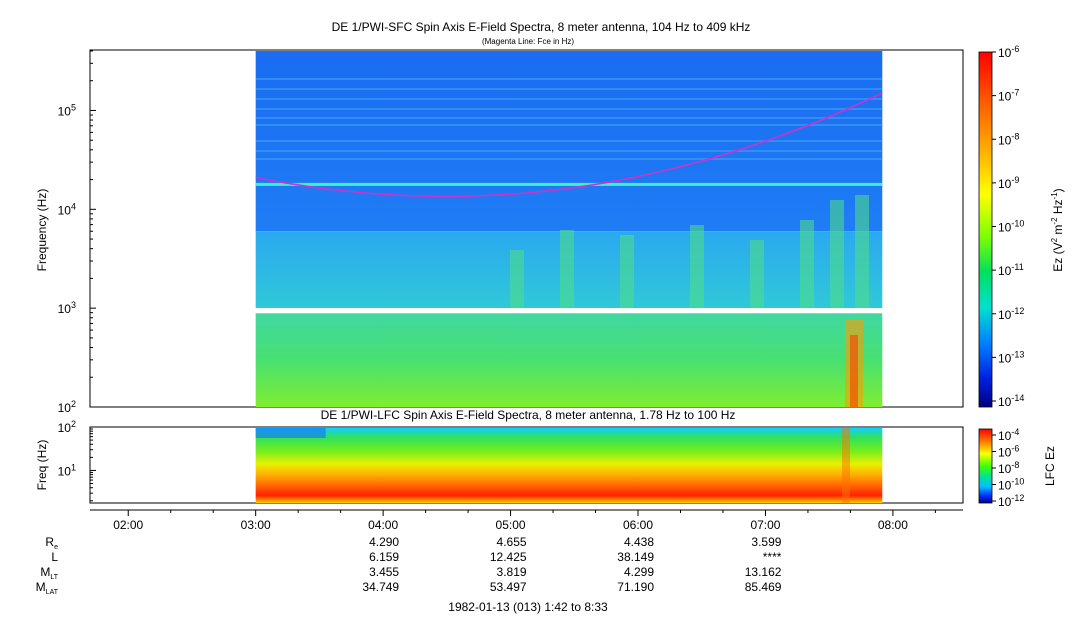 The image size is (1083, 620). Describe the element at coordinates (1015, 49) in the screenshot. I see `sfc-cbar-label-exp: -6` at that location.